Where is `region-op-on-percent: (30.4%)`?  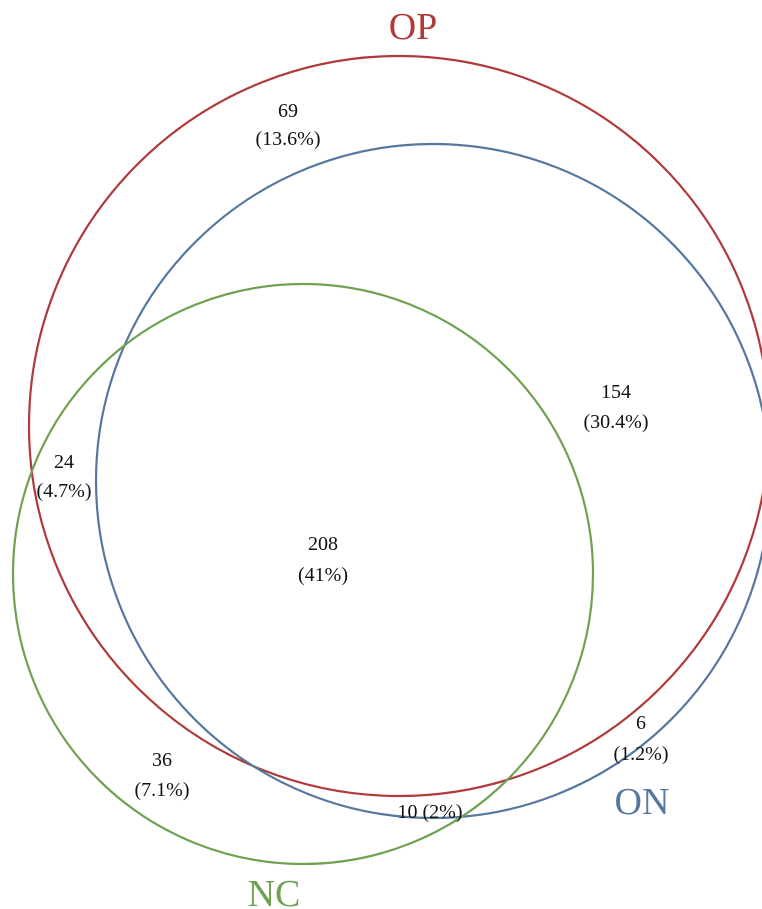
region-op-on-percent: (30.4%) is located at coordinates (616, 422).